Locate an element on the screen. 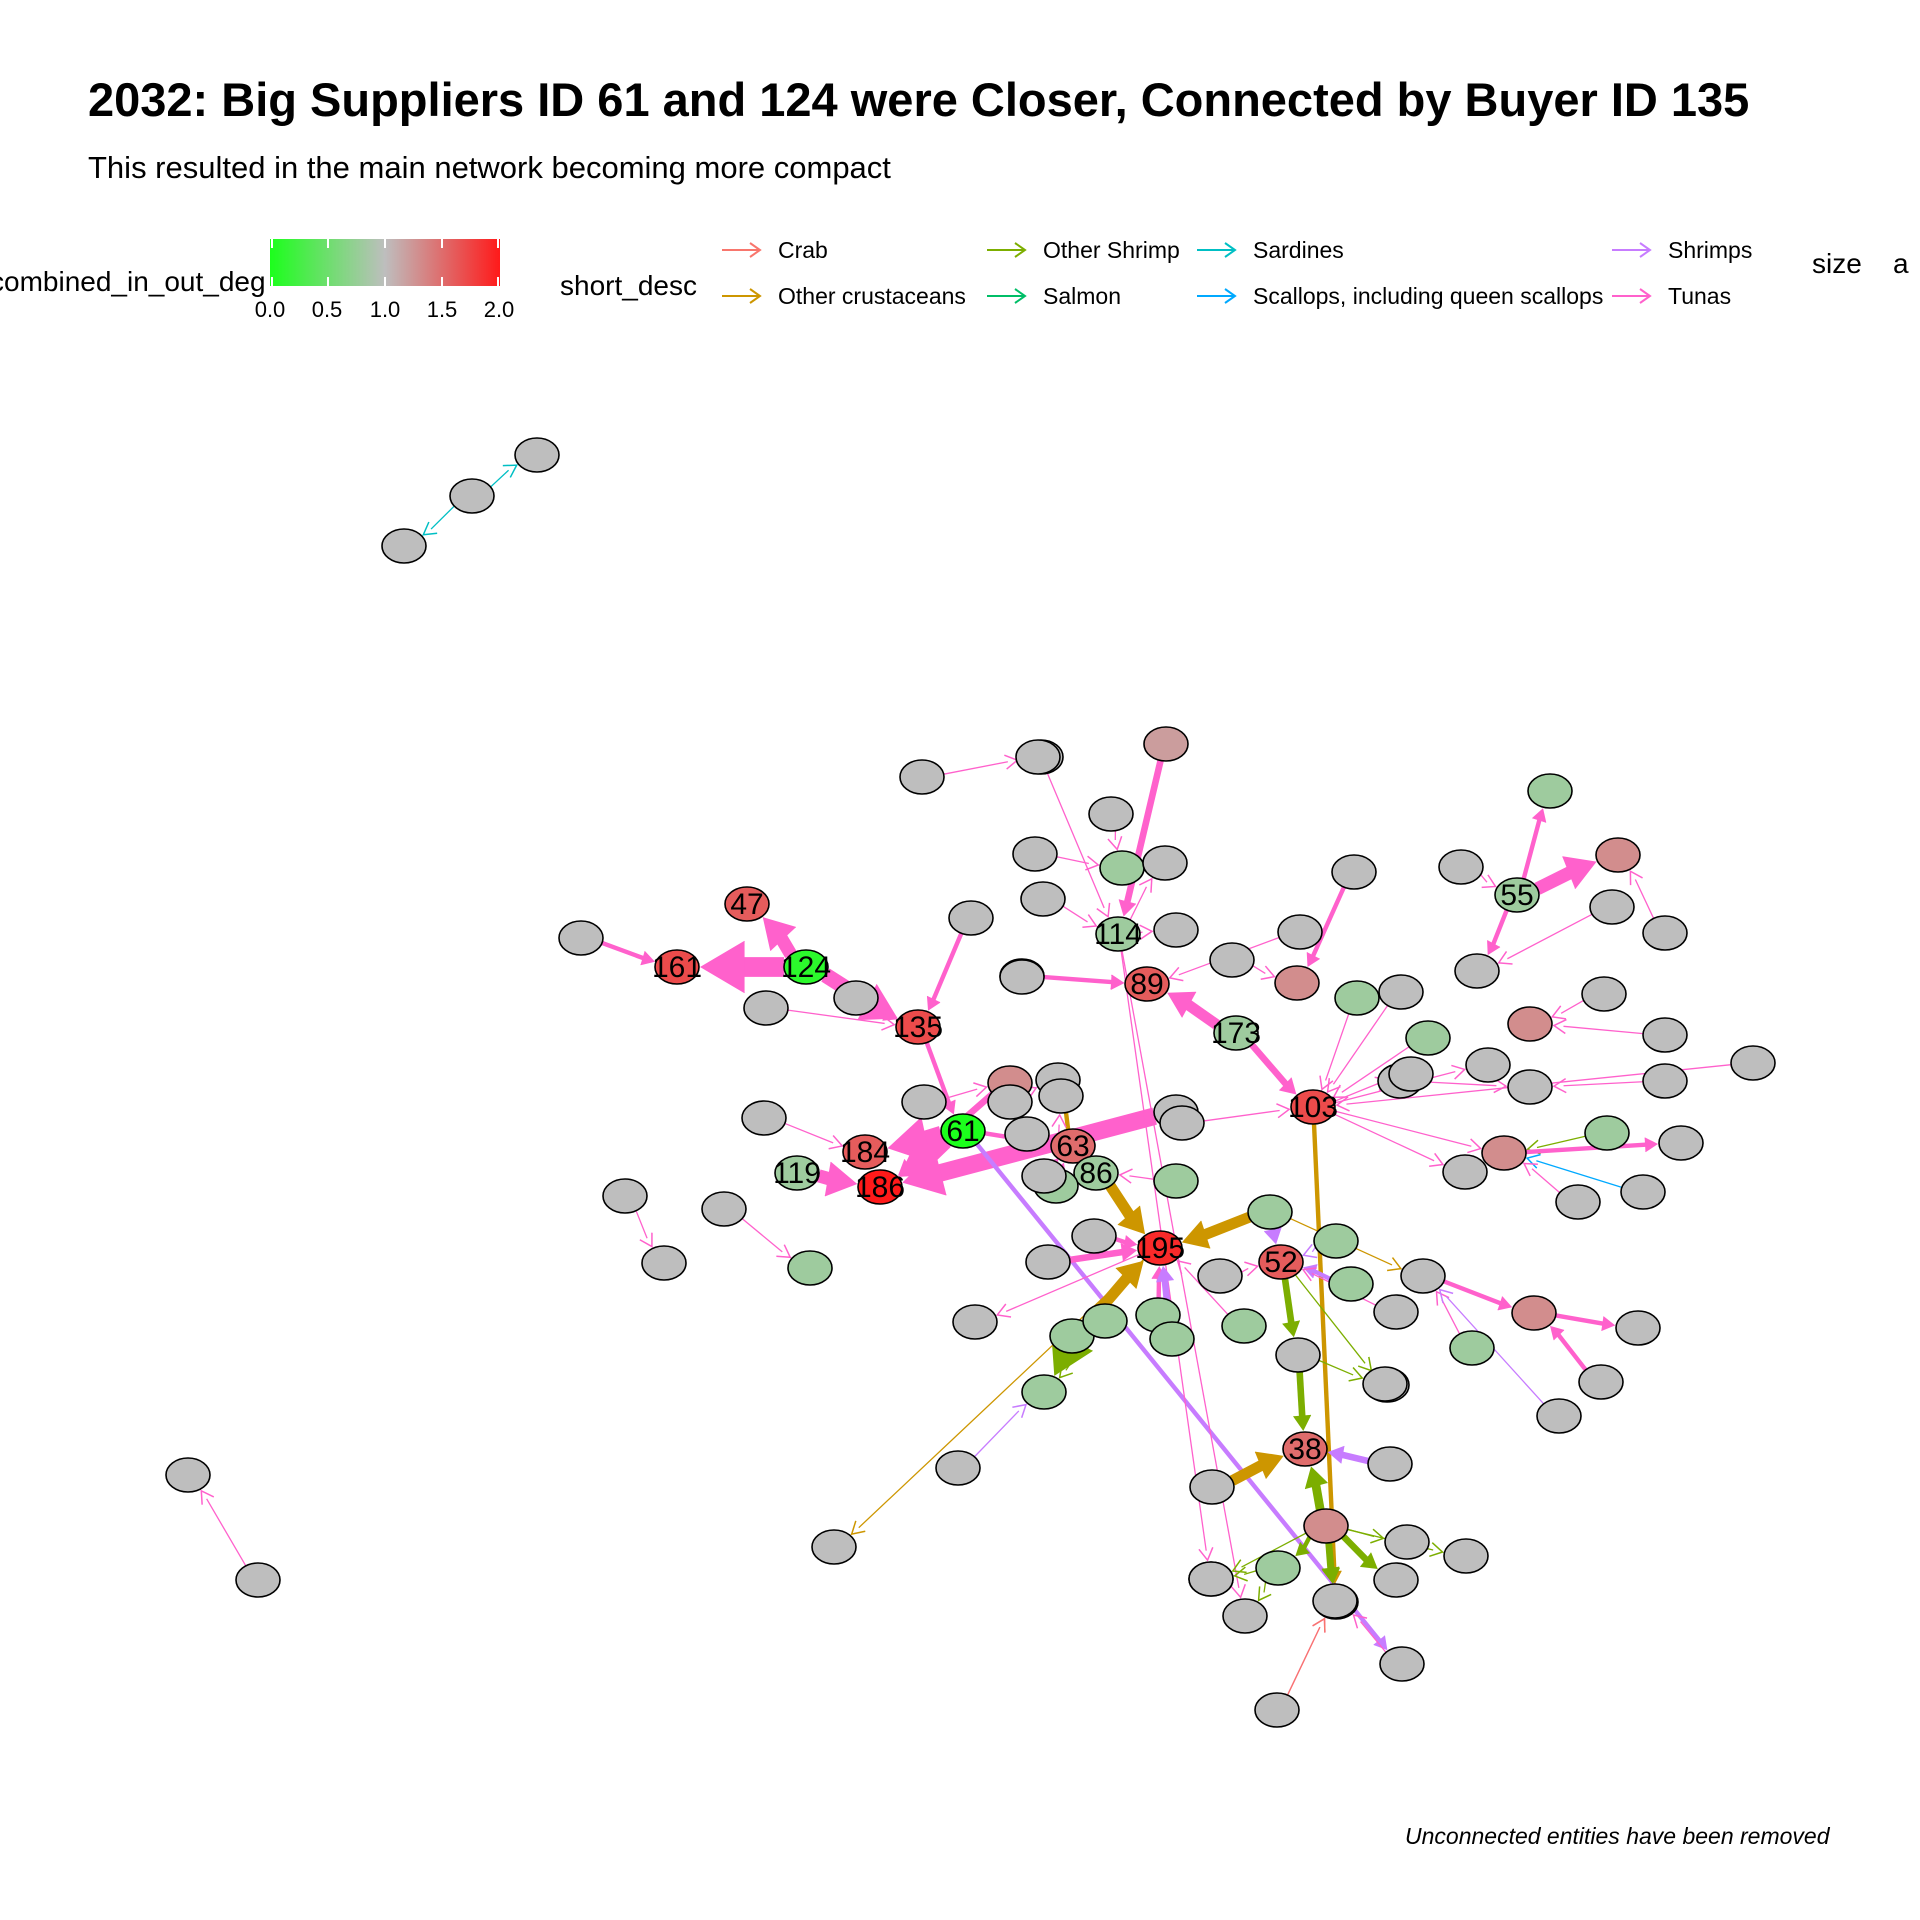  edge-u5-u4 is located at coordinates (223, 1528).